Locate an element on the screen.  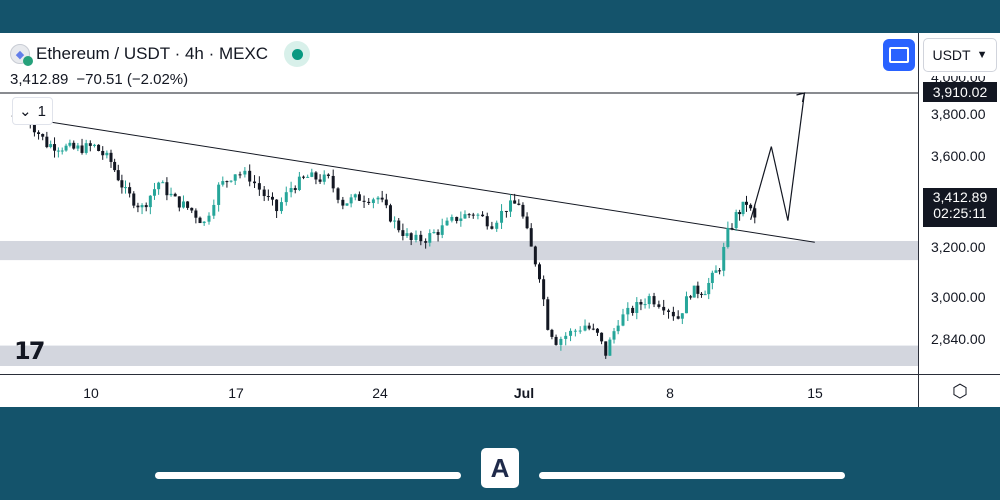
target-price-tag: 3,910.02 is located at coordinates (960, 92).